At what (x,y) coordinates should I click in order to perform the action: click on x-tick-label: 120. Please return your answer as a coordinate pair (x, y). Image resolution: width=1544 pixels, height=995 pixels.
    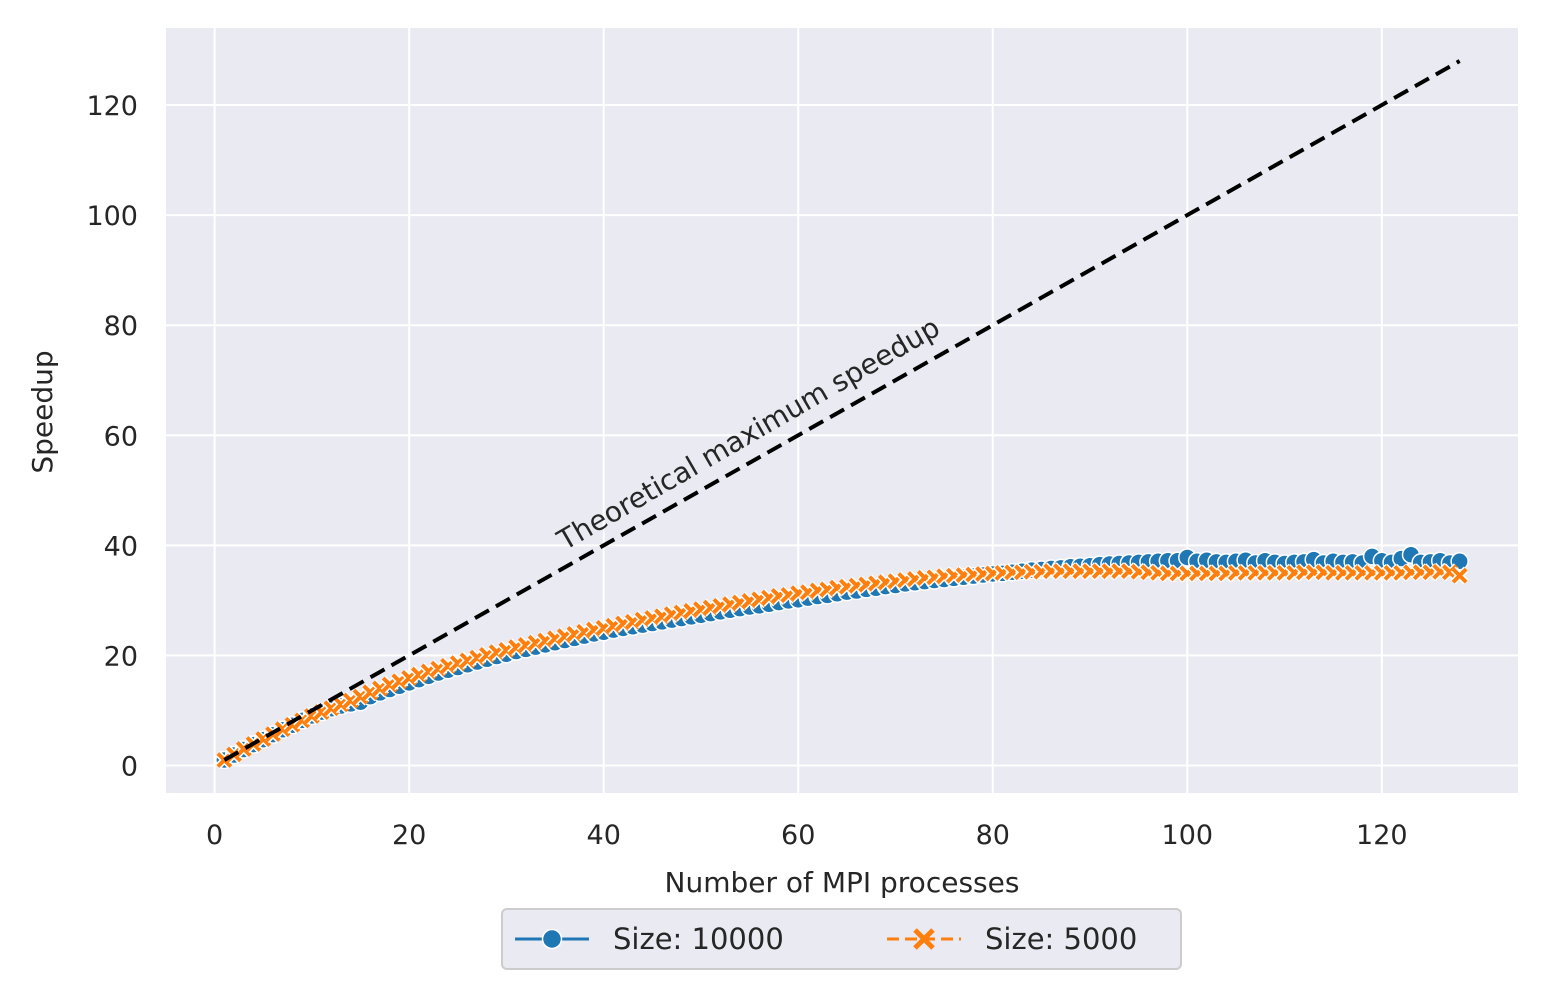
    Looking at the image, I should click on (1382, 835).